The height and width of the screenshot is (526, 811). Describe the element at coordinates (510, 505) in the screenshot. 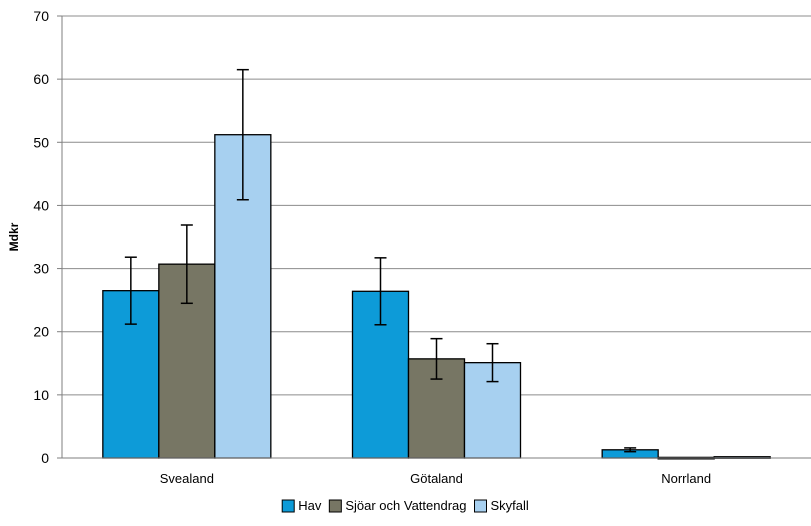

I see `legend-label: Skyfall` at that location.